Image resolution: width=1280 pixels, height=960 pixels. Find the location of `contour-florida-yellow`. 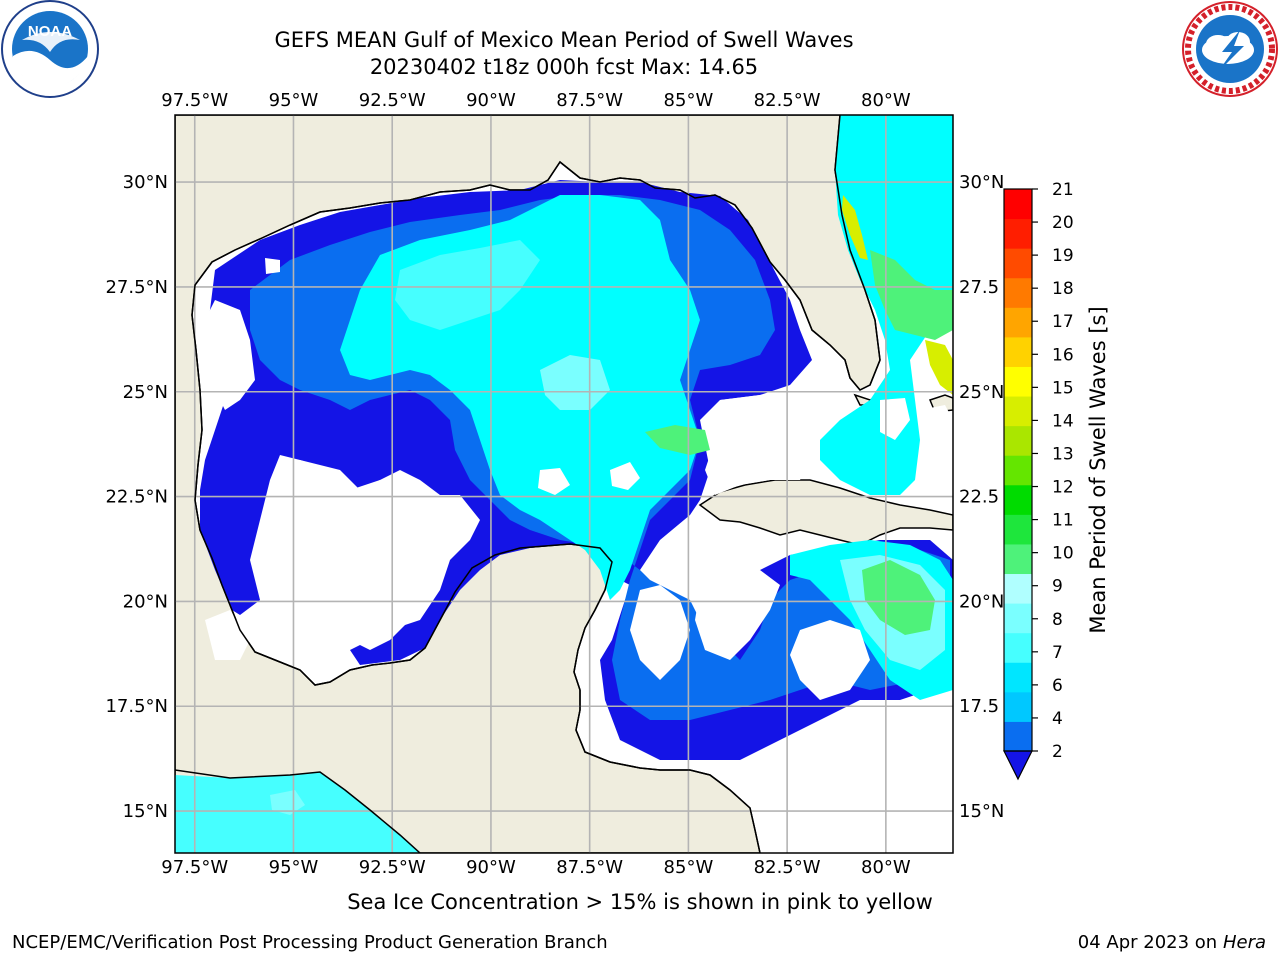

contour-florida-yellow is located at coordinates (855, 227).